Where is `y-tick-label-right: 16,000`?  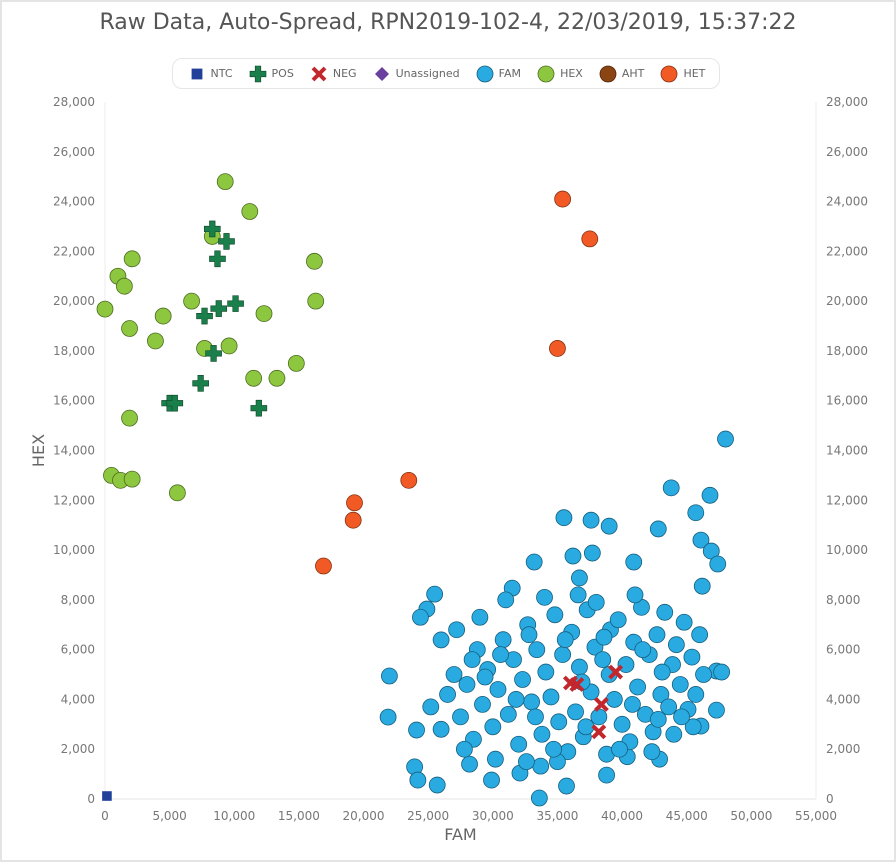
y-tick-label-right: 16,000 is located at coordinates (847, 401).